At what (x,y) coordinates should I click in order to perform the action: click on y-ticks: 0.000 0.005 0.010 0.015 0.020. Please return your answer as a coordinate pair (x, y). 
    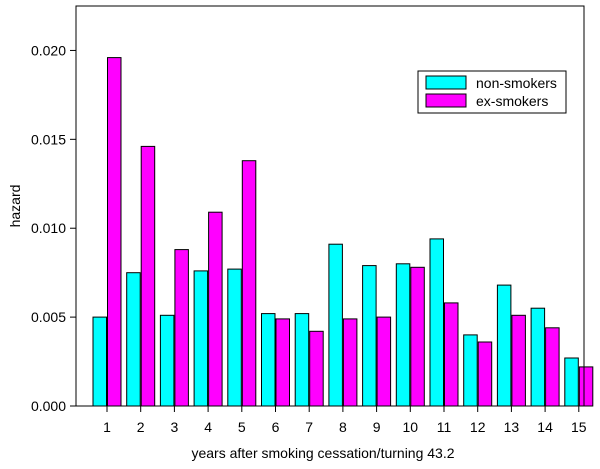
    Looking at the image, I should click on (53, 228).